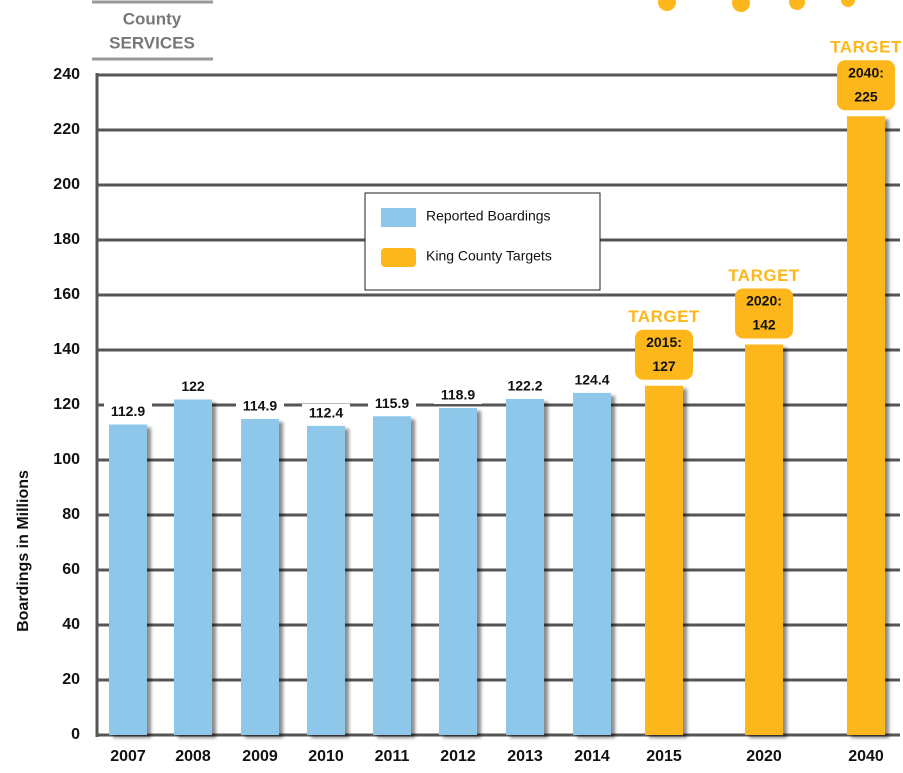 Image resolution: width=903 pixels, height=773 pixels. I want to click on y-tick-label: 160, so click(66, 294).